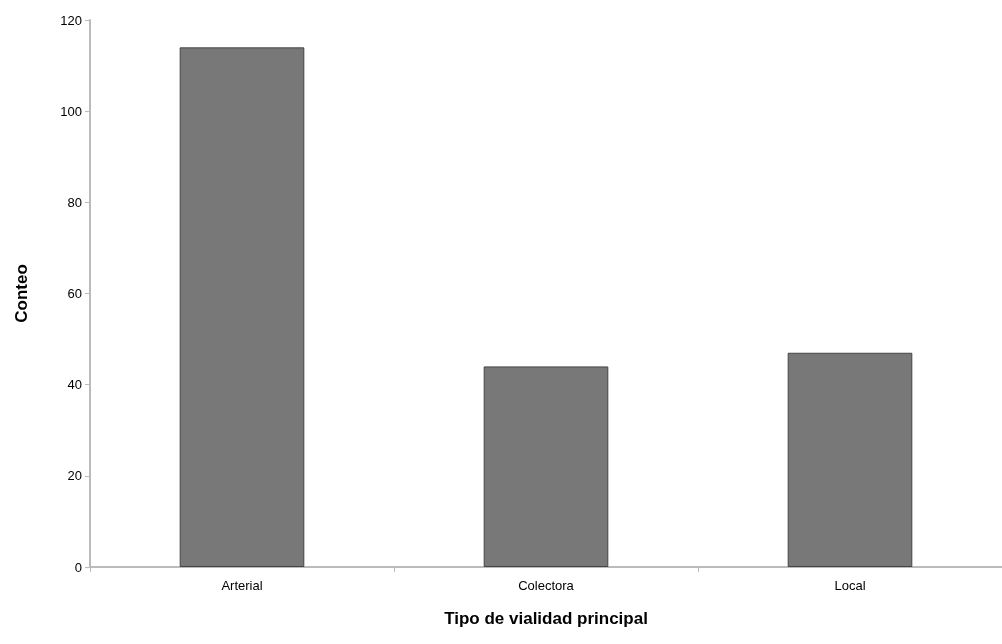  I want to click on x-tick-label: Local, so click(850, 585).